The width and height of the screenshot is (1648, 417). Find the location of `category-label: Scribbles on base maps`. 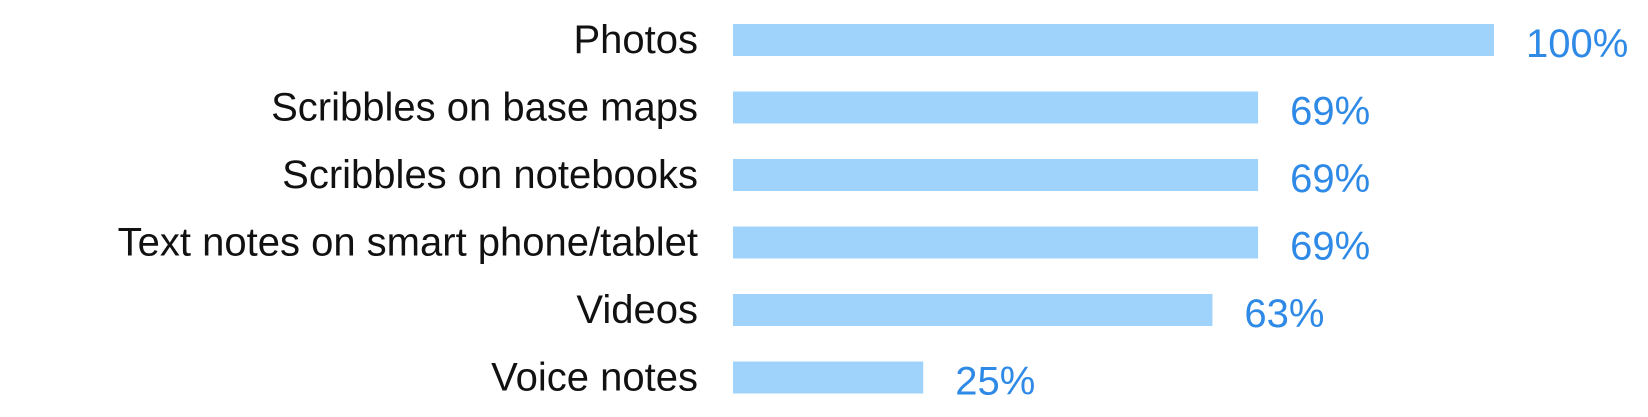

category-label: Scribbles on base maps is located at coordinates (484, 108).